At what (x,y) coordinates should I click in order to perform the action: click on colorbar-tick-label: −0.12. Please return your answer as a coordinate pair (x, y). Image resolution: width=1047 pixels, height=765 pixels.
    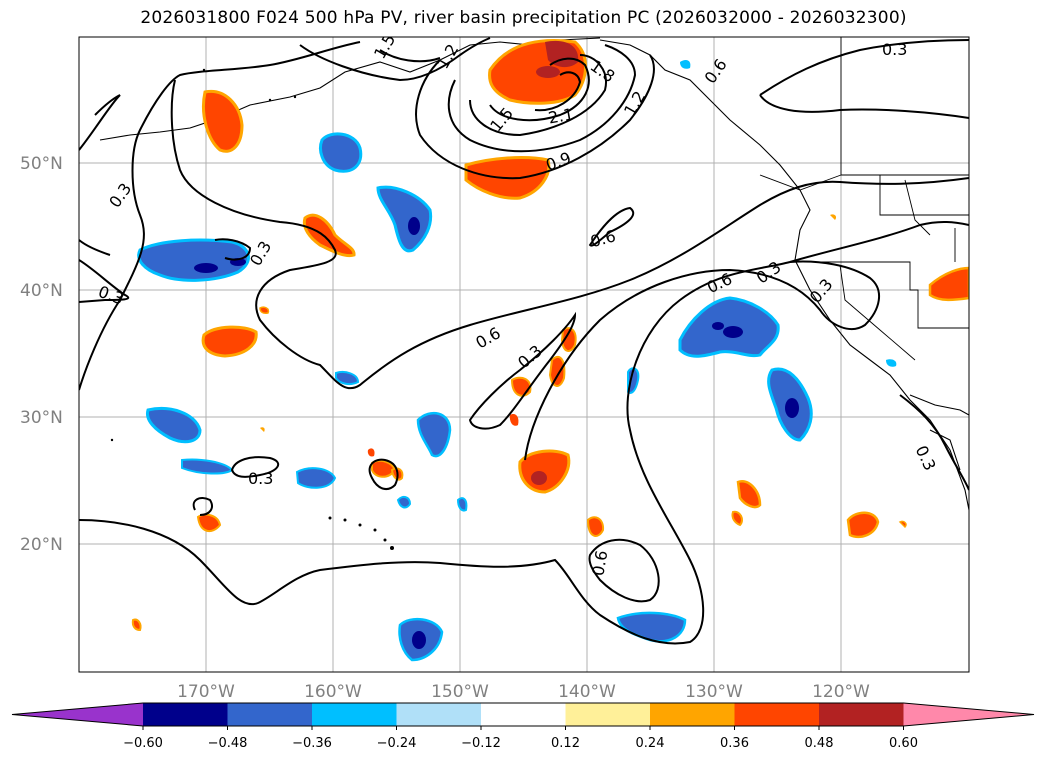
    Looking at the image, I should click on (481, 743).